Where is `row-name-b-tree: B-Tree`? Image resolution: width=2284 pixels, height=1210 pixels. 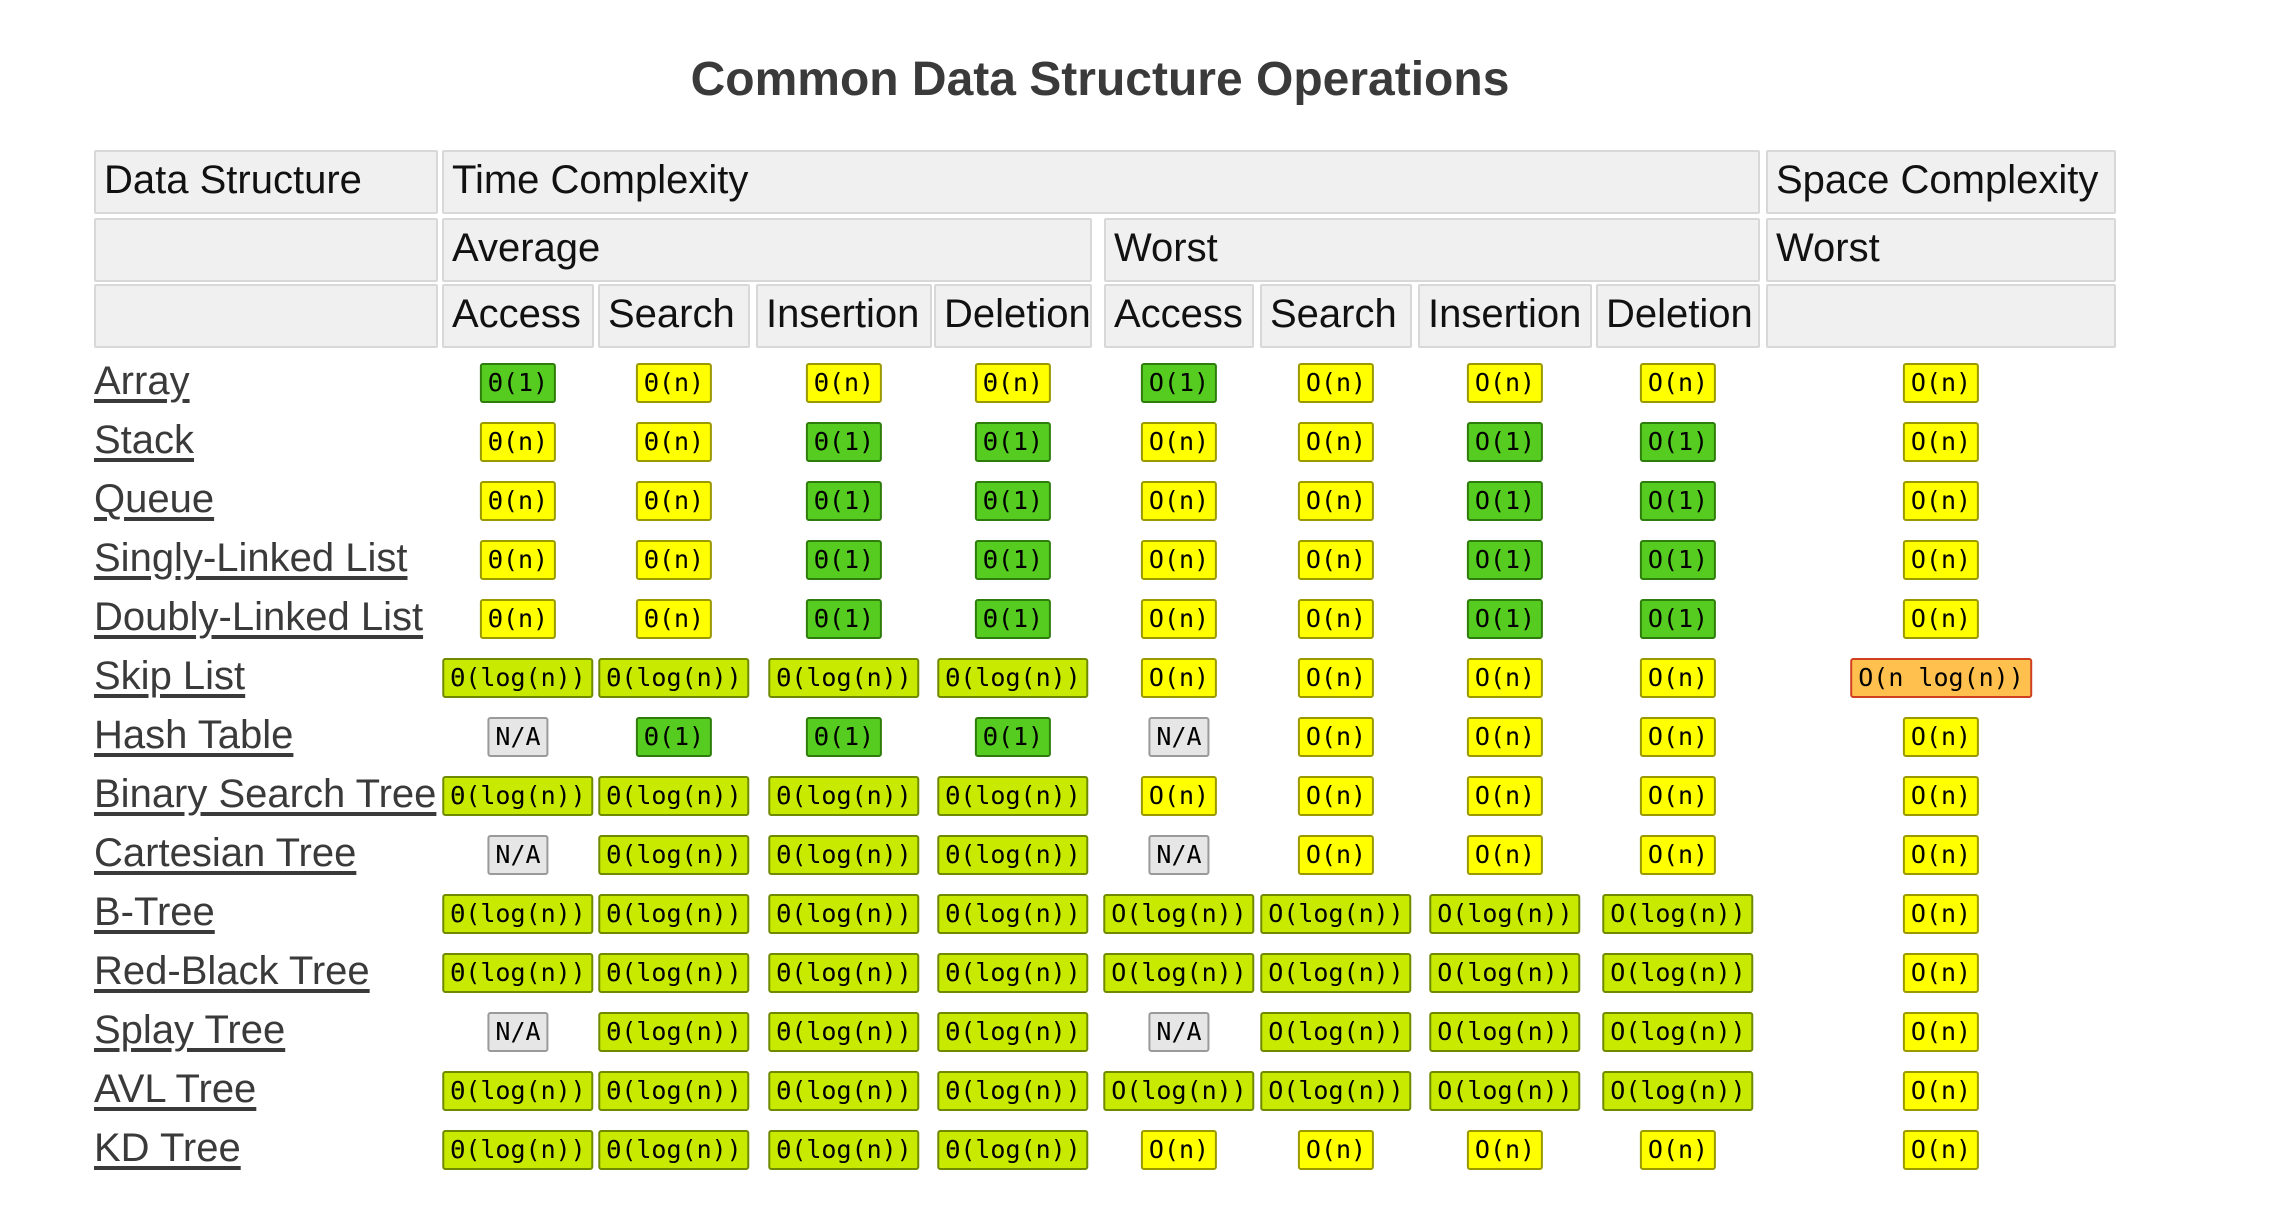 row-name-b-tree: B-Tree is located at coordinates (154, 912).